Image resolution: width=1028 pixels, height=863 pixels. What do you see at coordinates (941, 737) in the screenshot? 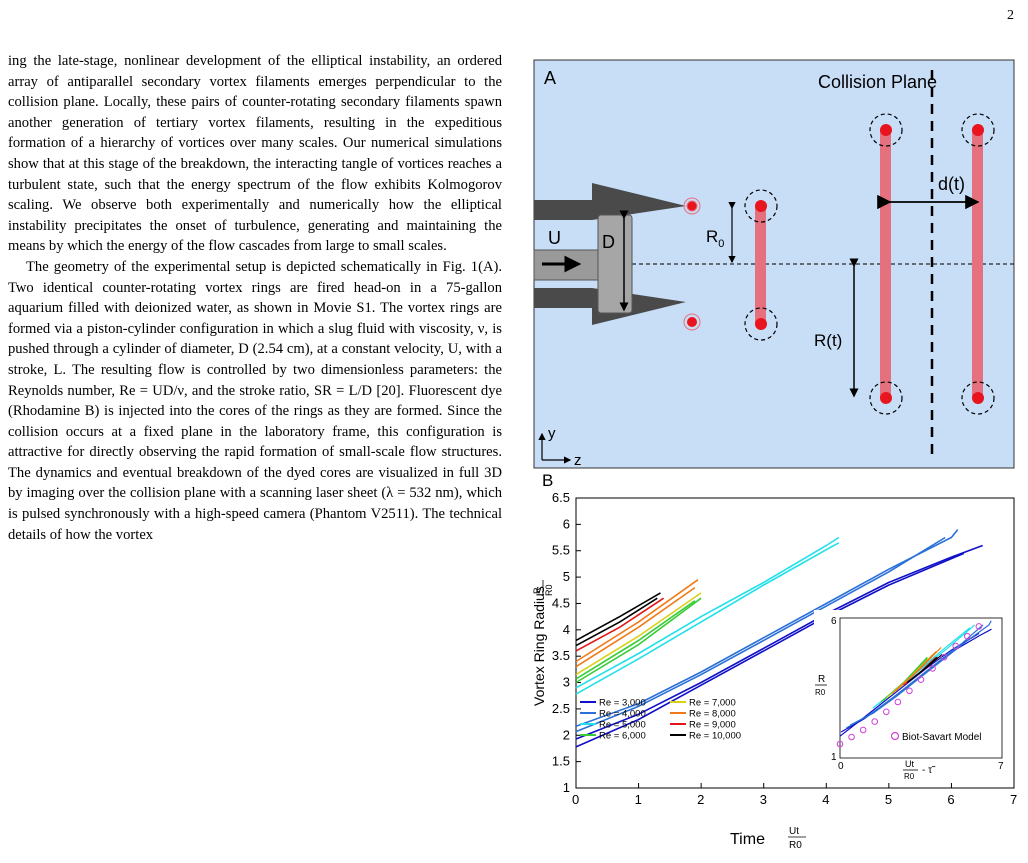
I see `inset-legend-label: Biot-Savart Model` at bounding box center [941, 737].